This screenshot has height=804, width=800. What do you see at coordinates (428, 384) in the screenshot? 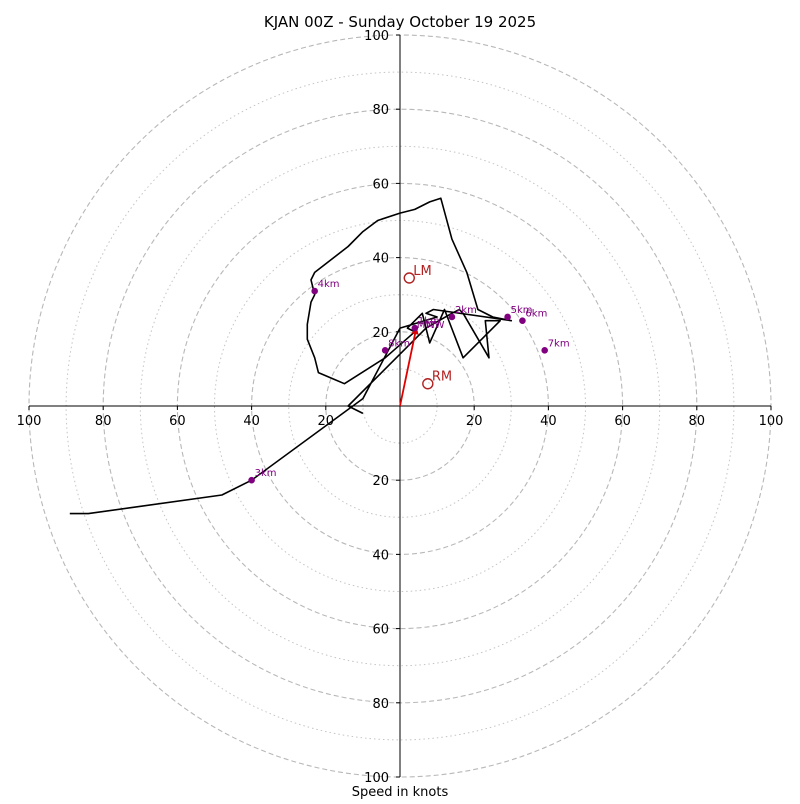
I see `storm-marker-rm` at bounding box center [428, 384].